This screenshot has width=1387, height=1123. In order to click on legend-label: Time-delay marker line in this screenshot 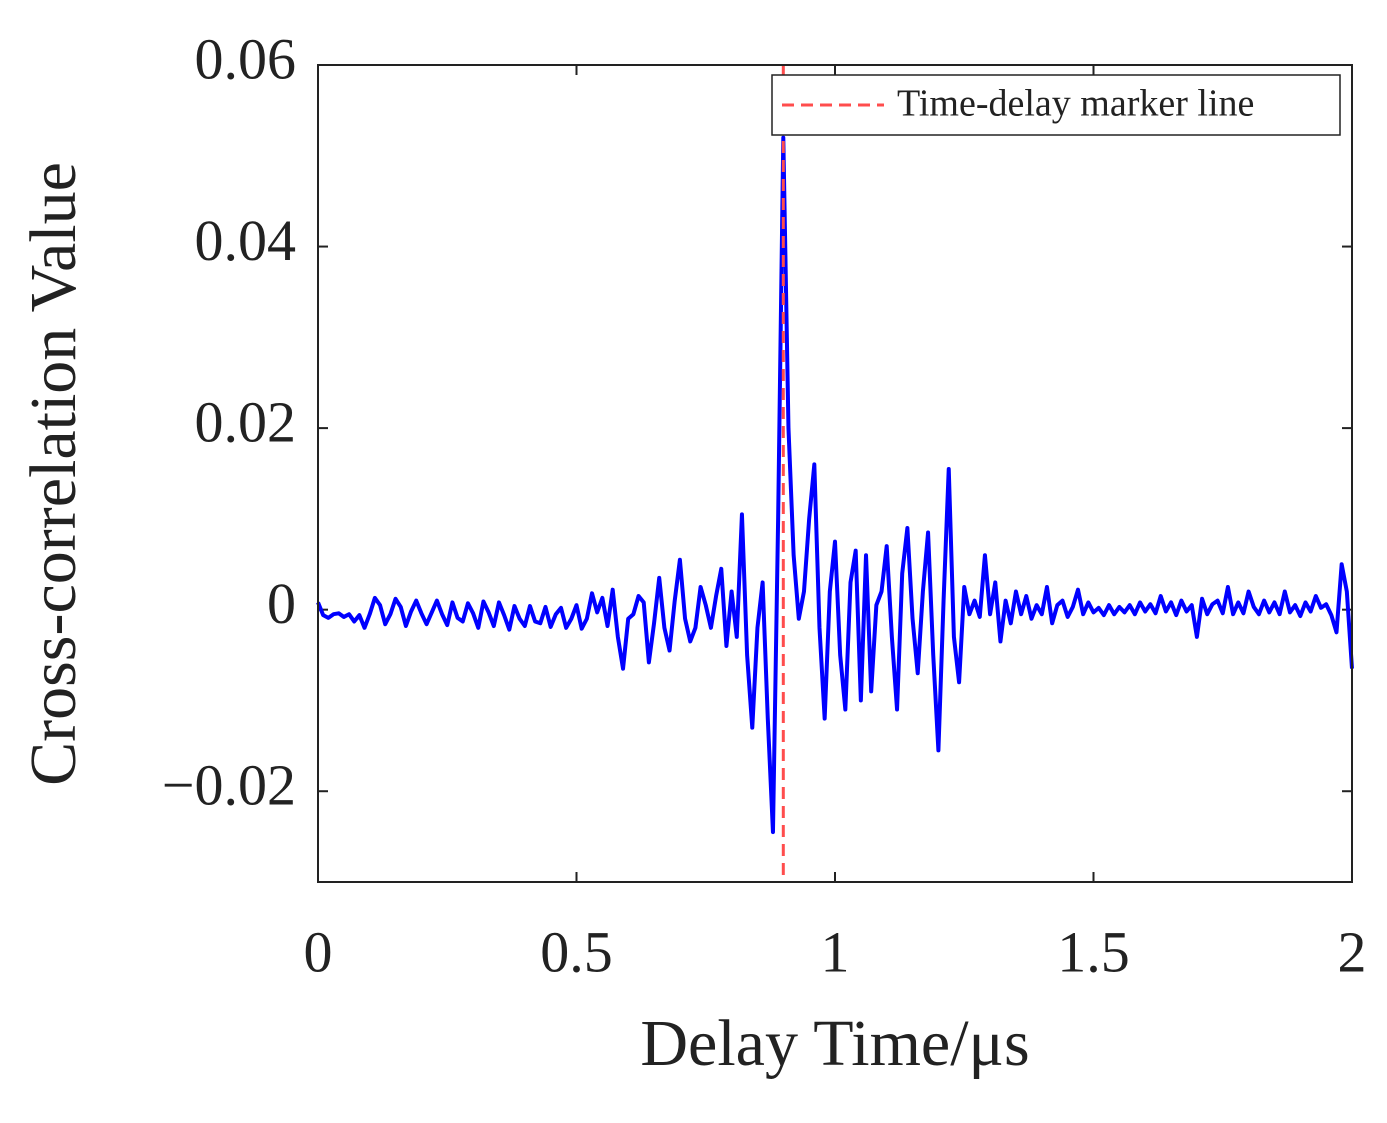, I will do `click(1075, 104)`.